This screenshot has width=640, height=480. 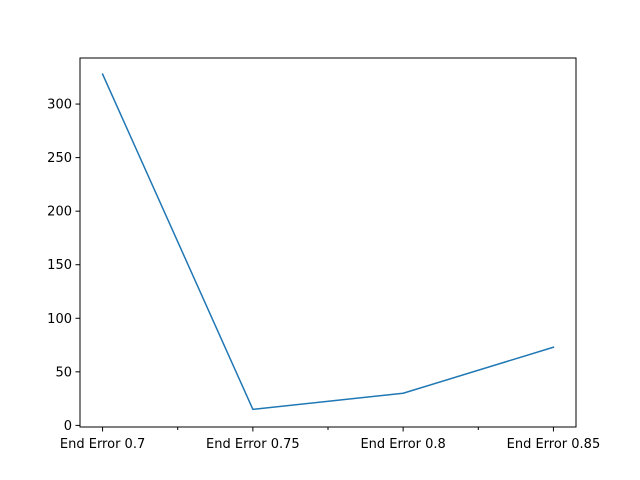 I want to click on y-tick-label: 250, so click(x=59, y=158).